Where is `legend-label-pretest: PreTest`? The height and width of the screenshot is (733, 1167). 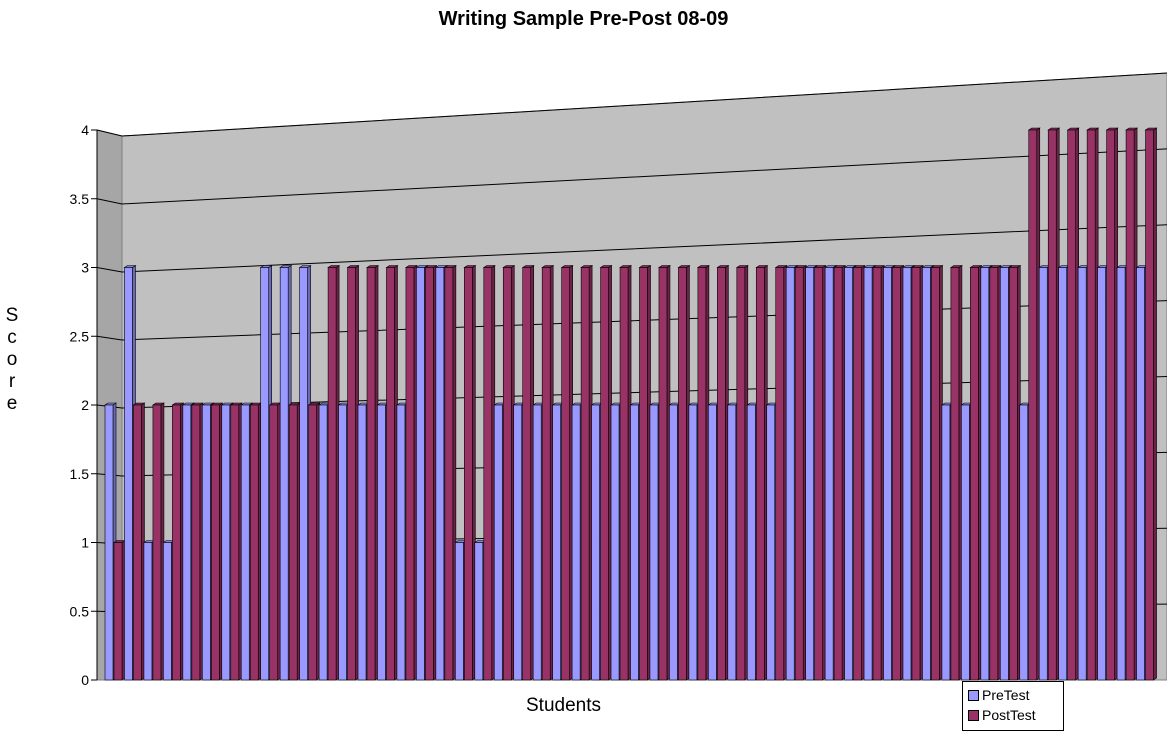 legend-label-pretest: PreTest is located at coordinates (1006, 695).